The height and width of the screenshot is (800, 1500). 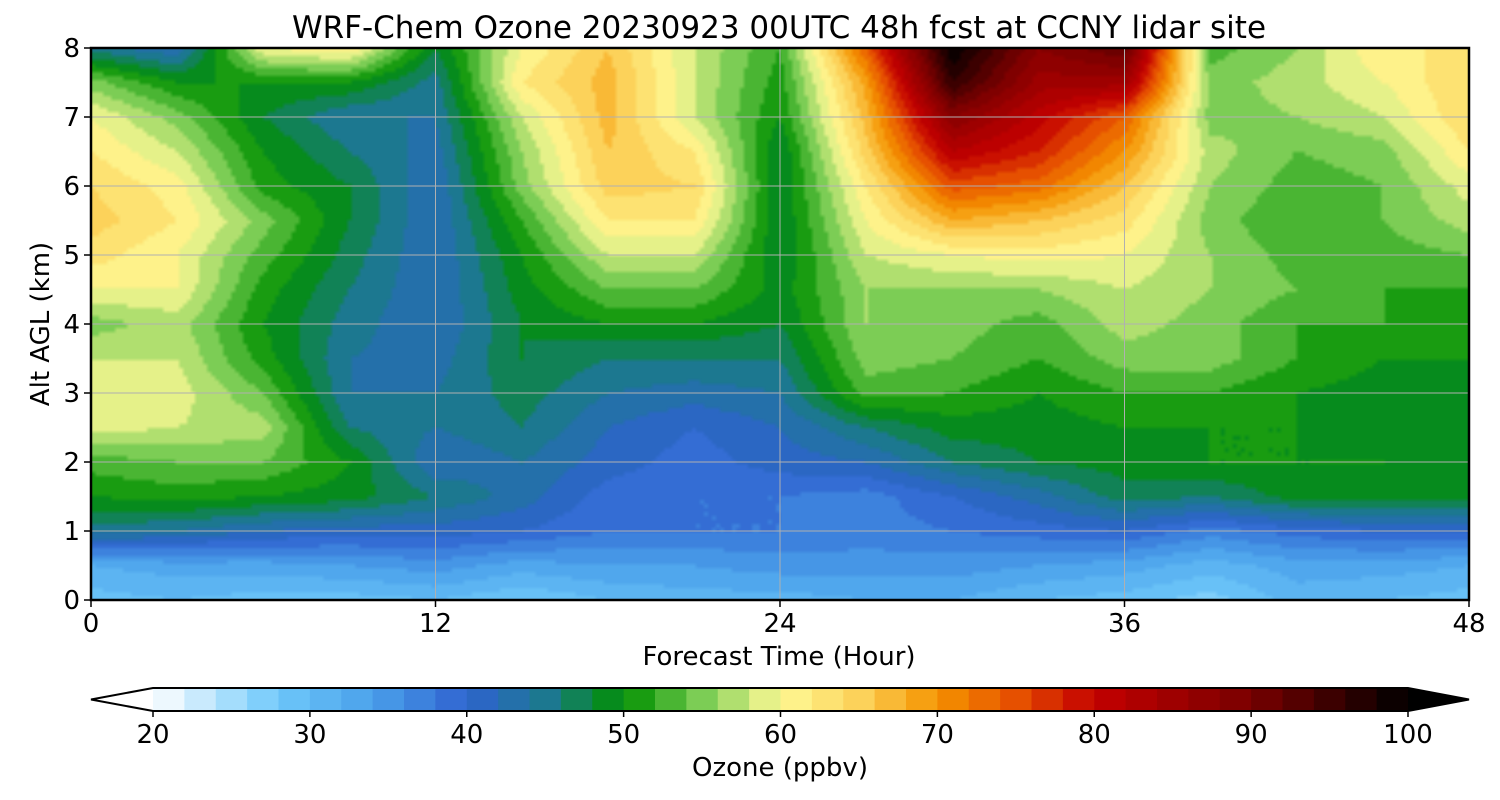 I want to click on y-tick-label: 2, so click(x=71, y=463).